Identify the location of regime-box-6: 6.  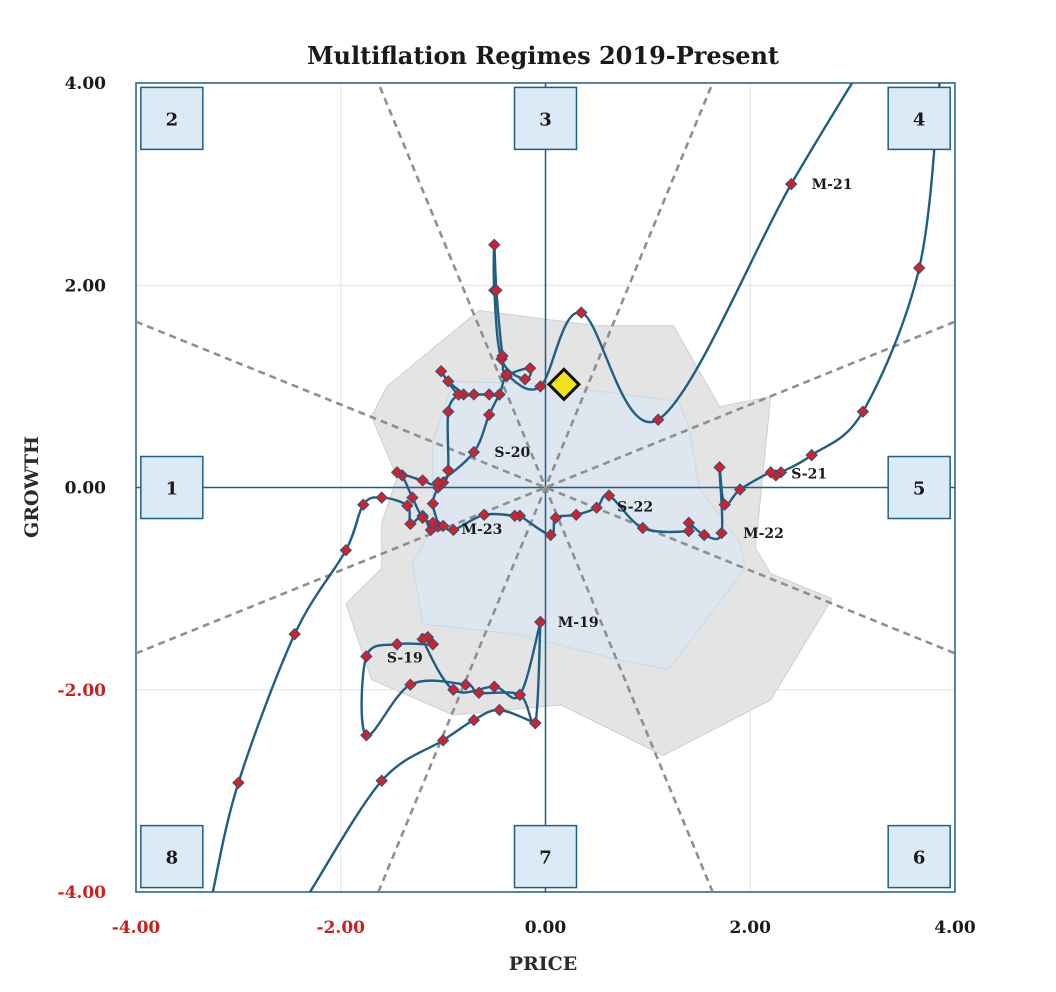
(919, 856).